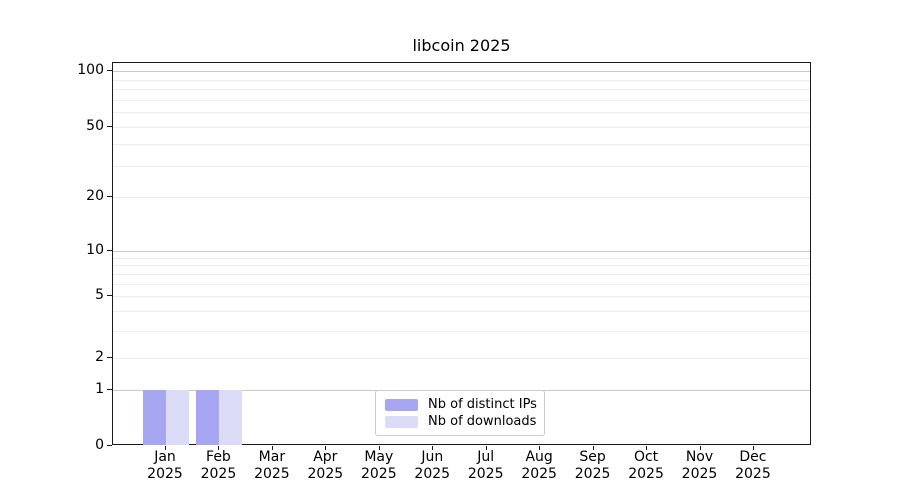  What do you see at coordinates (401, 421) in the screenshot?
I see `legend-swatch-downloads` at bounding box center [401, 421].